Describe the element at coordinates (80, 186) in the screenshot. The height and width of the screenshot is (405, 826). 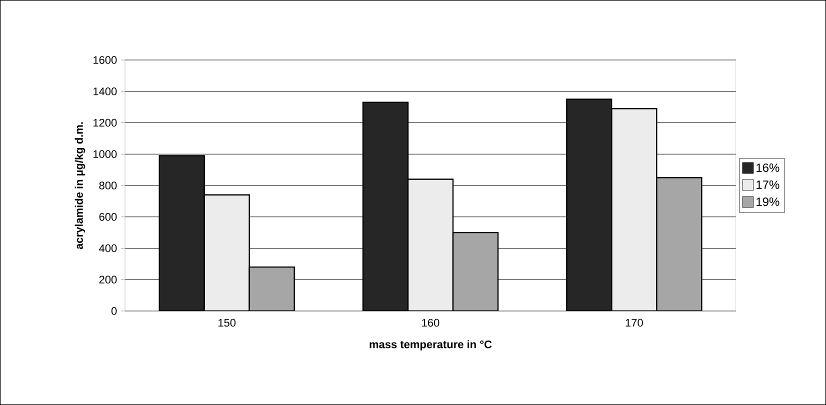
I see `y-axis-title: acrylamide in µg/kg d.m.` at that location.